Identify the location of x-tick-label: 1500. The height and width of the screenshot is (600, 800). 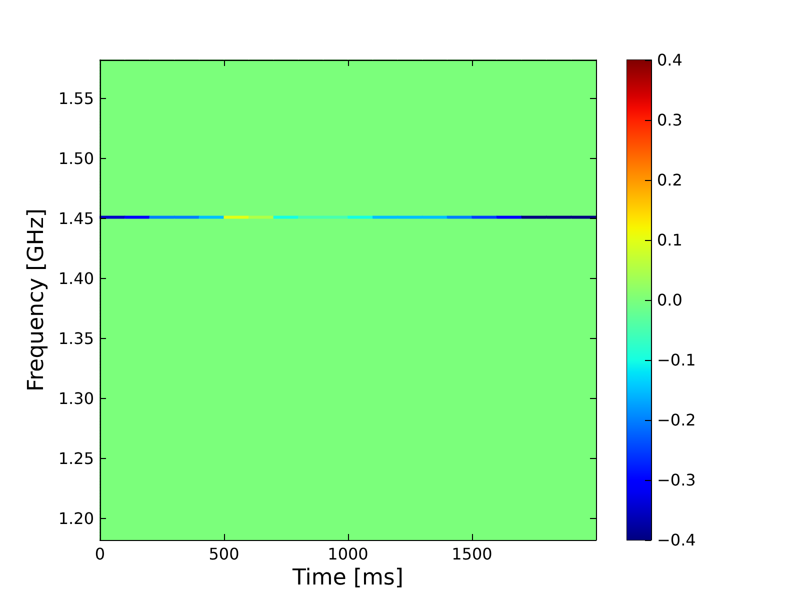
(472, 554).